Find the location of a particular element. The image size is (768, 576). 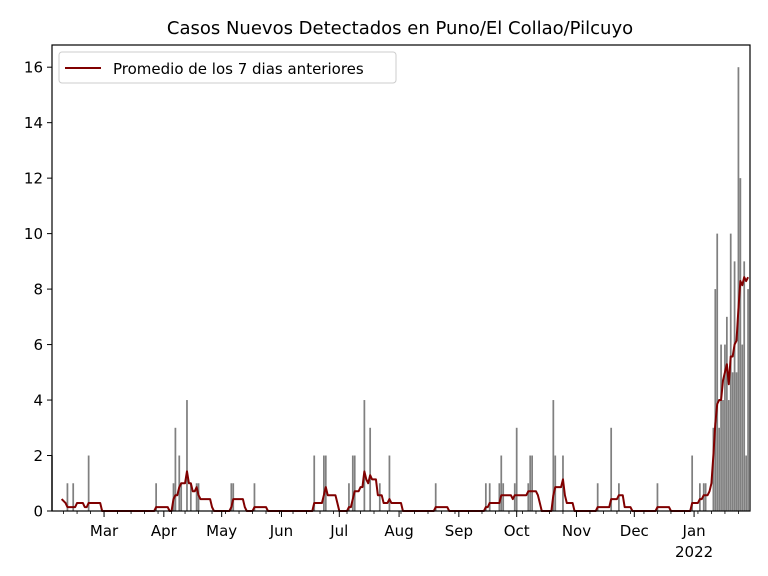

legend-box is located at coordinates (227, 67).